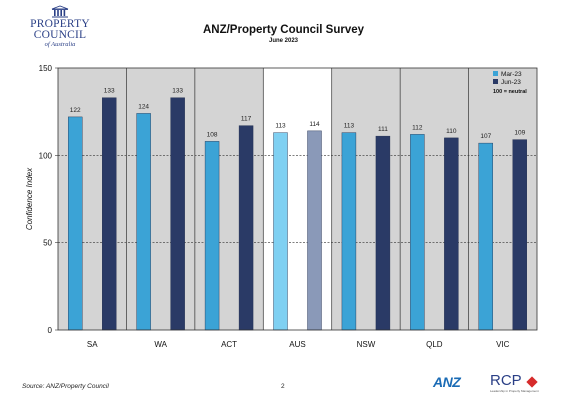 The width and height of the screenshot is (567, 404). I want to click on x-tick-label: QLD, so click(434, 344).